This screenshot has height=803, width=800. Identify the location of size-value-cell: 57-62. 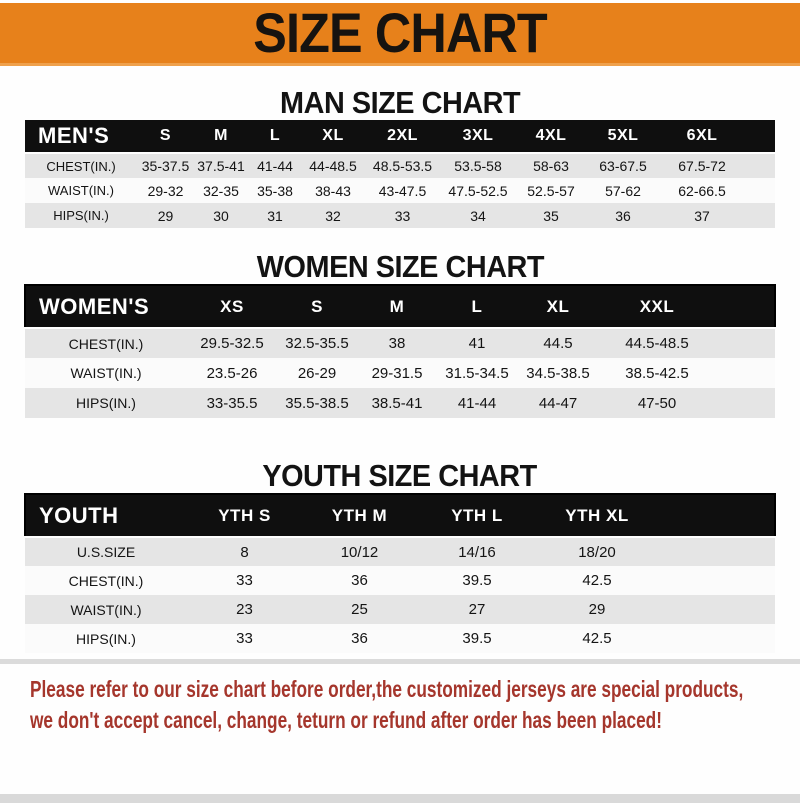
(623, 190).